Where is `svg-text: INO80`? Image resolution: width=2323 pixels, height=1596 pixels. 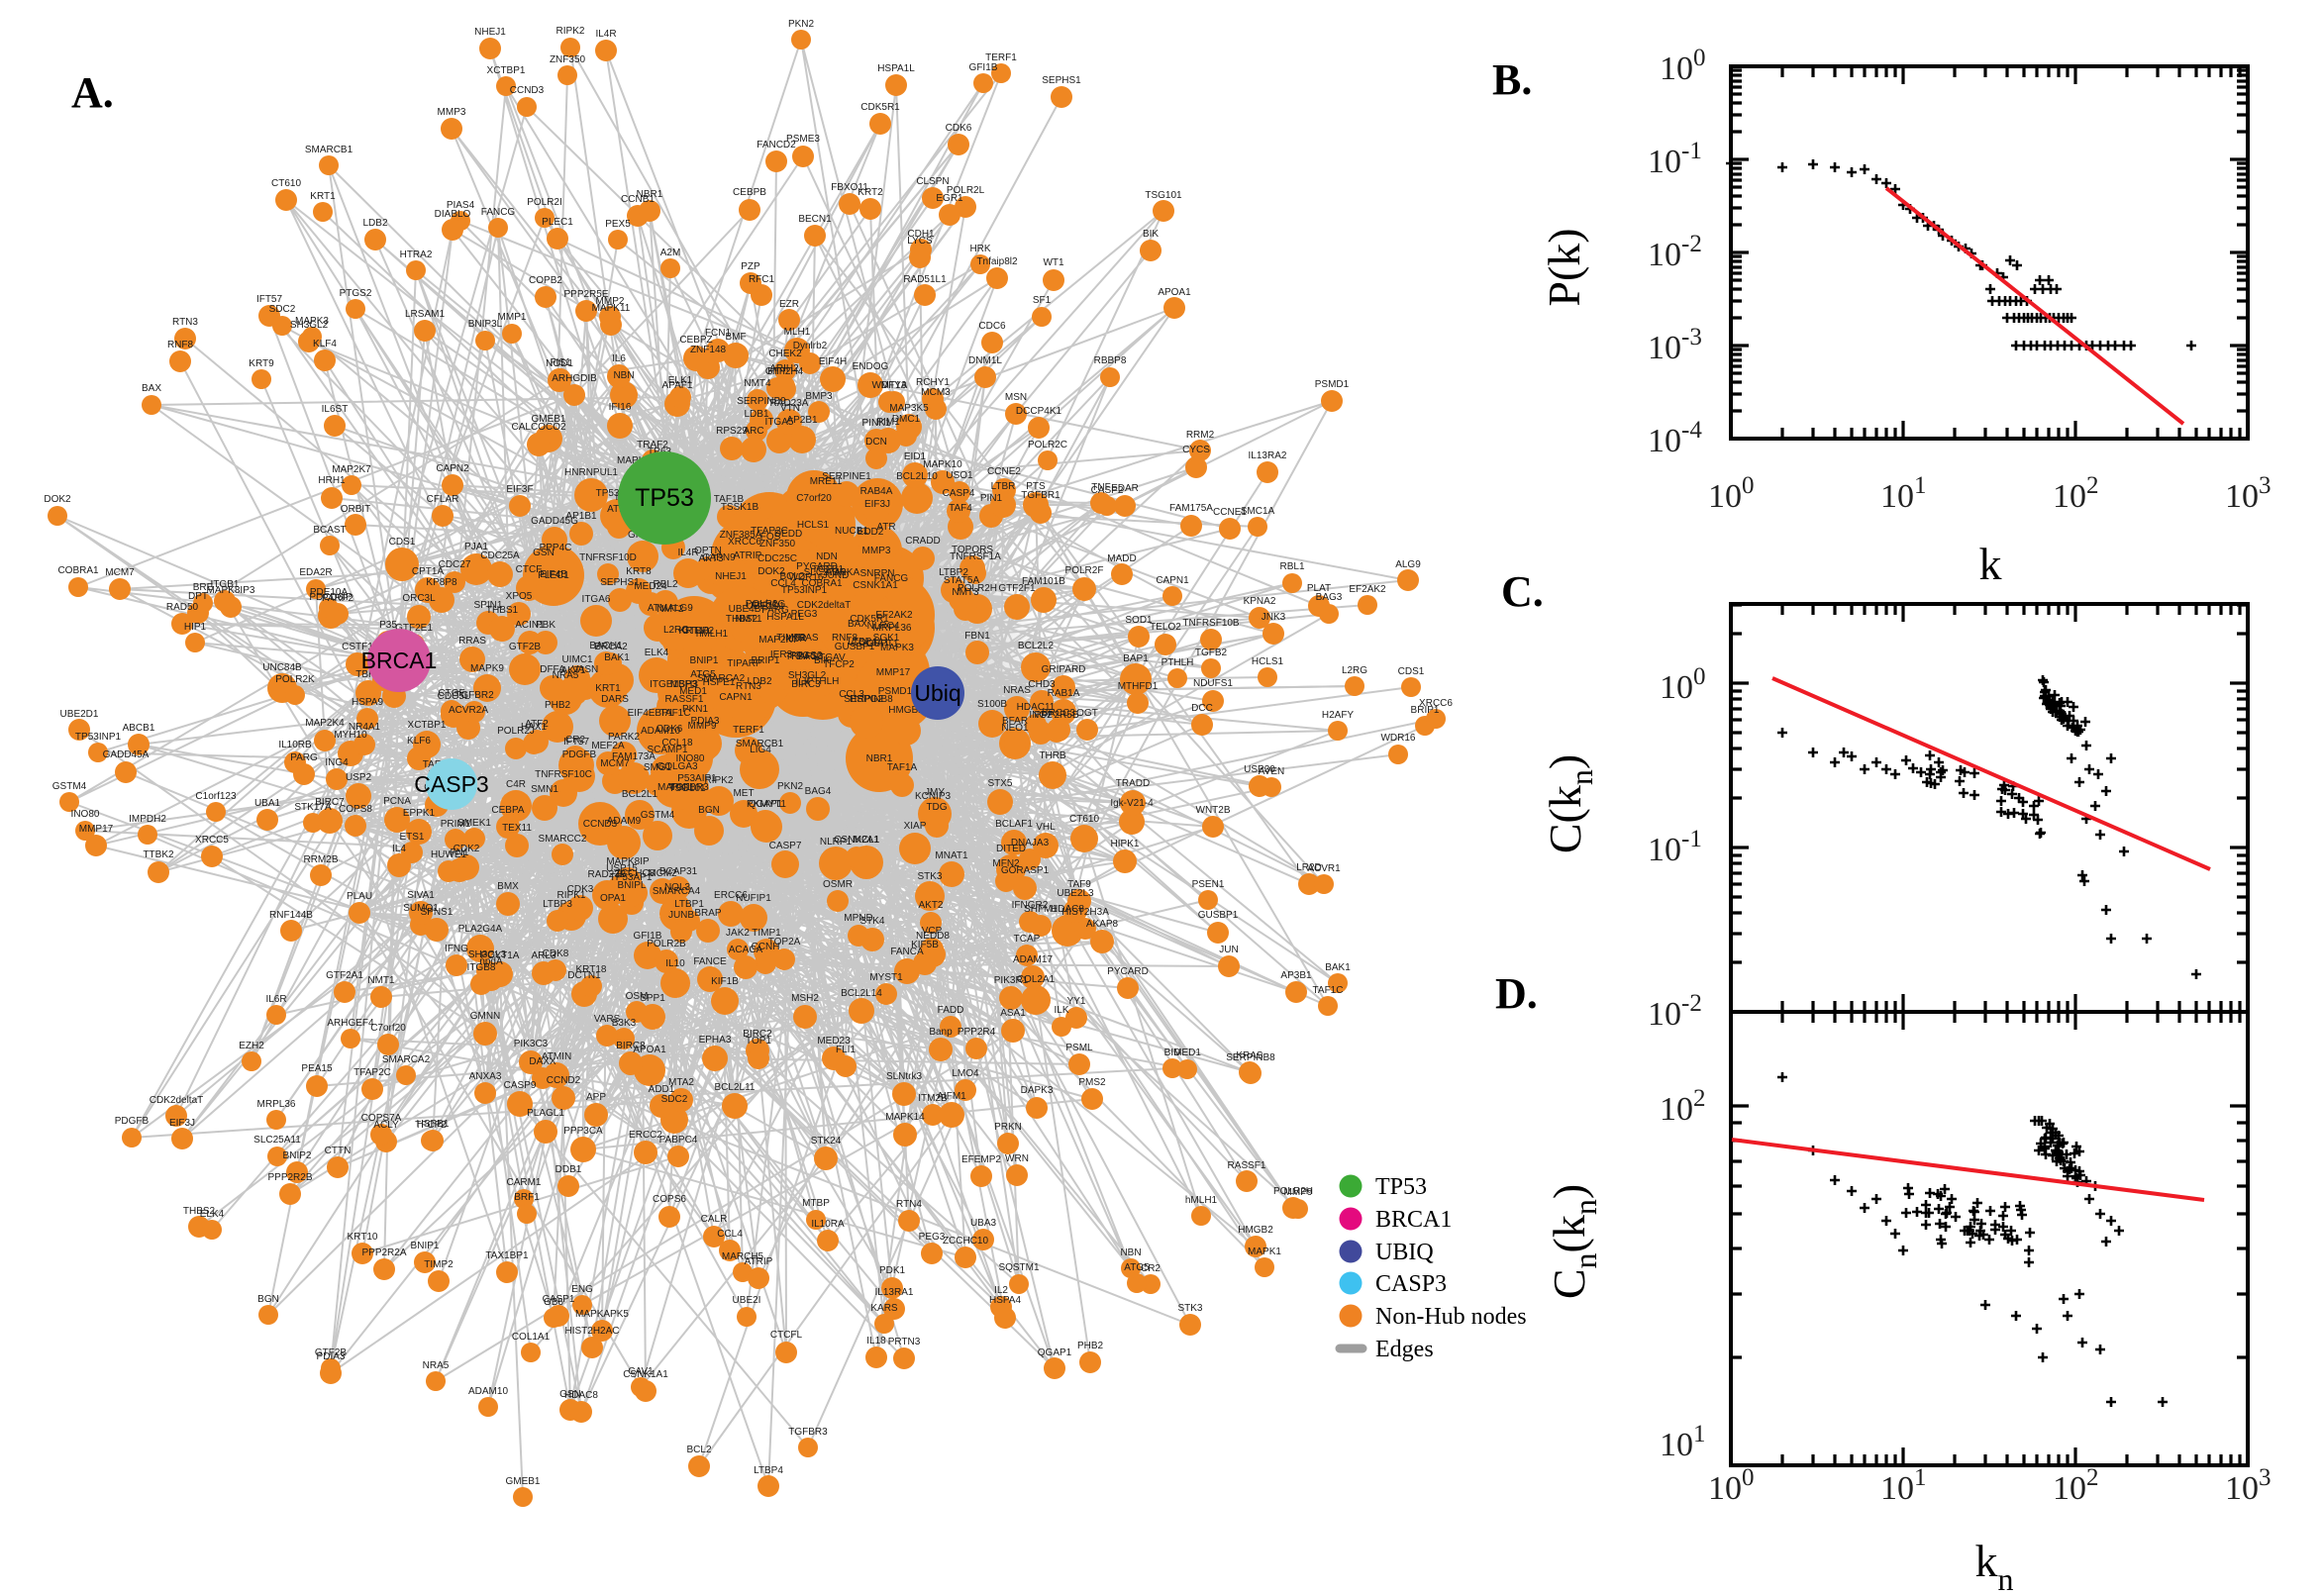 svg-text: INO80 is located at coordinates (690, 758).